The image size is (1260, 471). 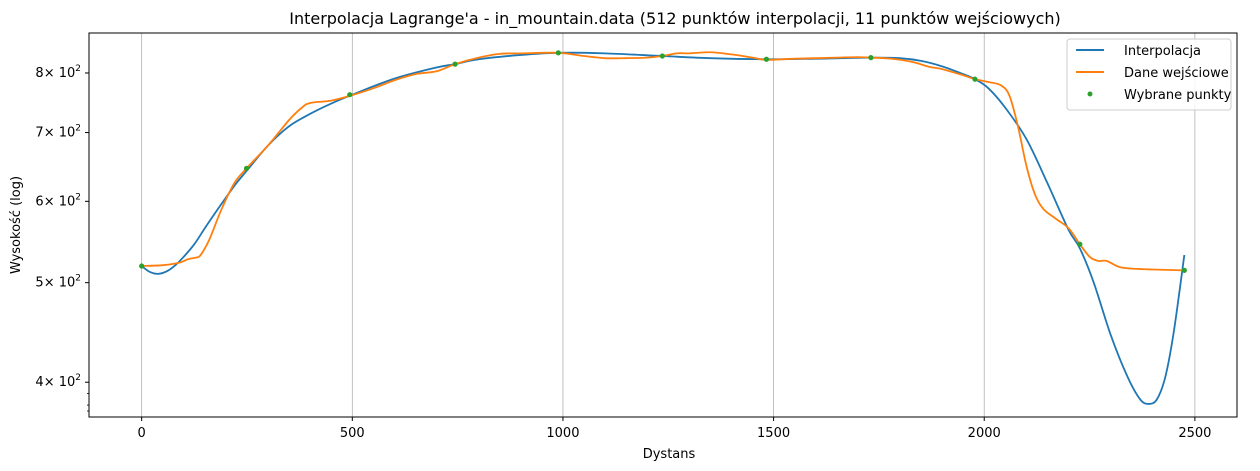 What do you see at coordinates (352, 433) in the screenshot?
I see `x-tick-label: 500` at bounding box center [352, 433].